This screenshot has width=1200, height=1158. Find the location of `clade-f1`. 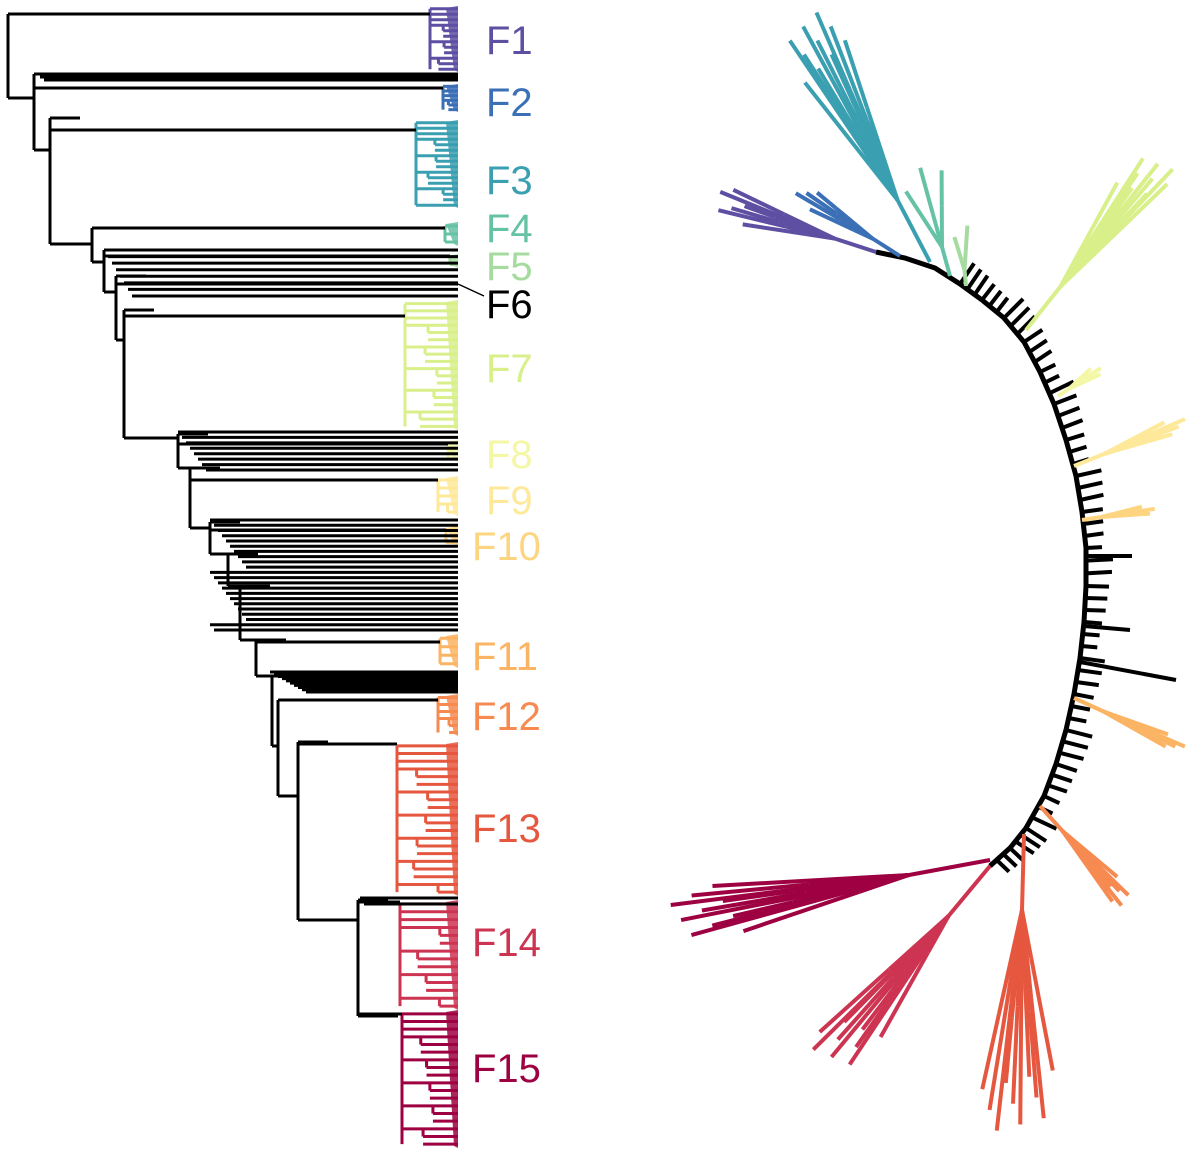

clade-f1 is located at coordinates (443, 39).